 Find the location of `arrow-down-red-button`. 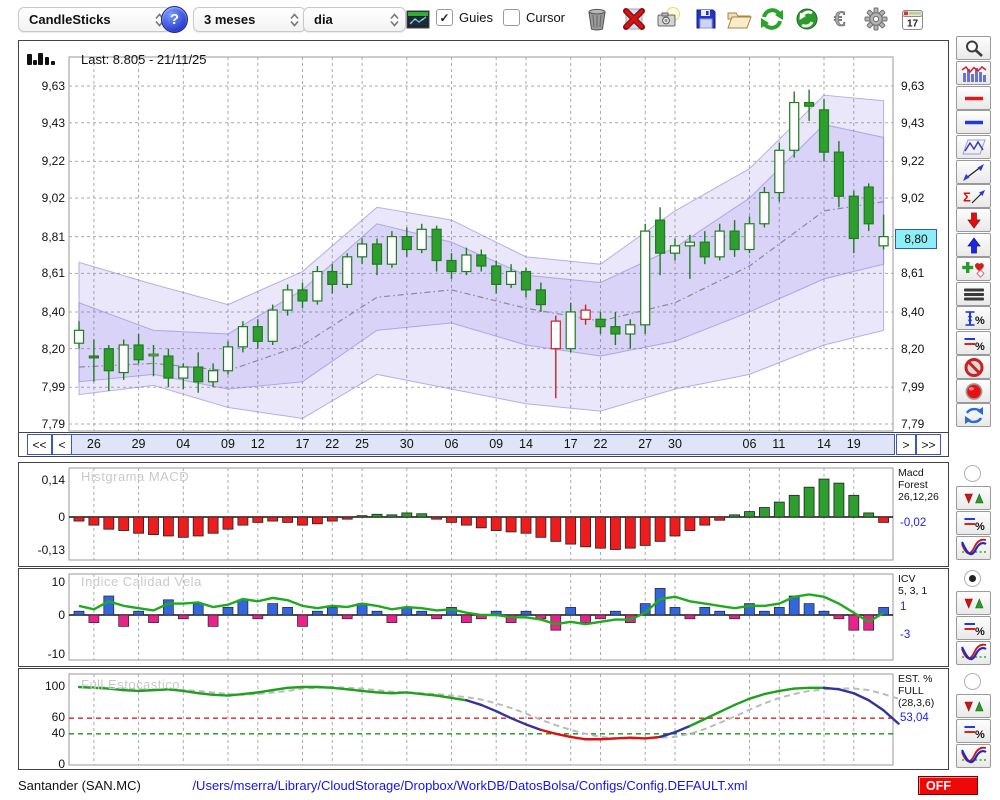

arrow-down-red-button is located at coordinates (973, 220).